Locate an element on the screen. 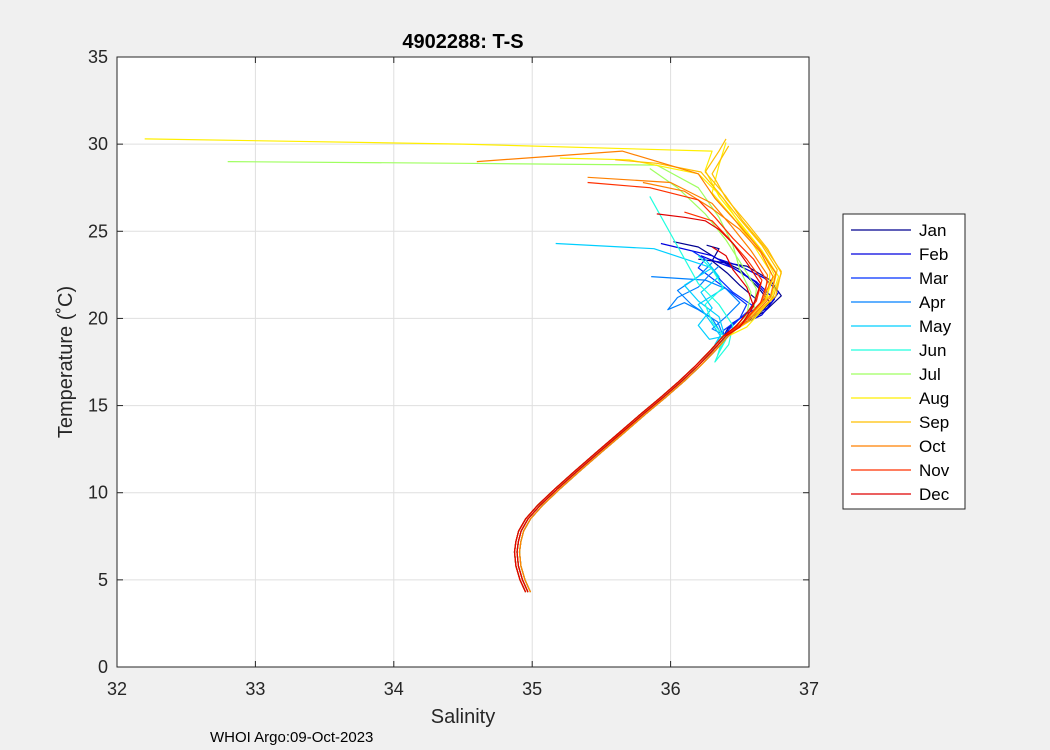  legend-label: Oct is located at coordinates (932, 446).